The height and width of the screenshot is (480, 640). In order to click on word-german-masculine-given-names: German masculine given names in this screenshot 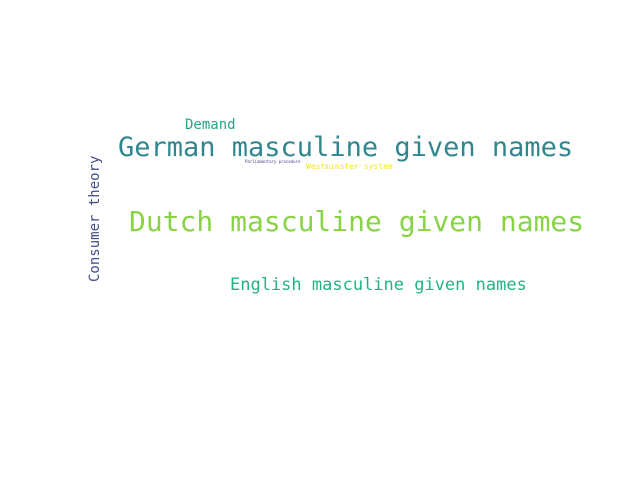, I will do `click(346, 147)`.